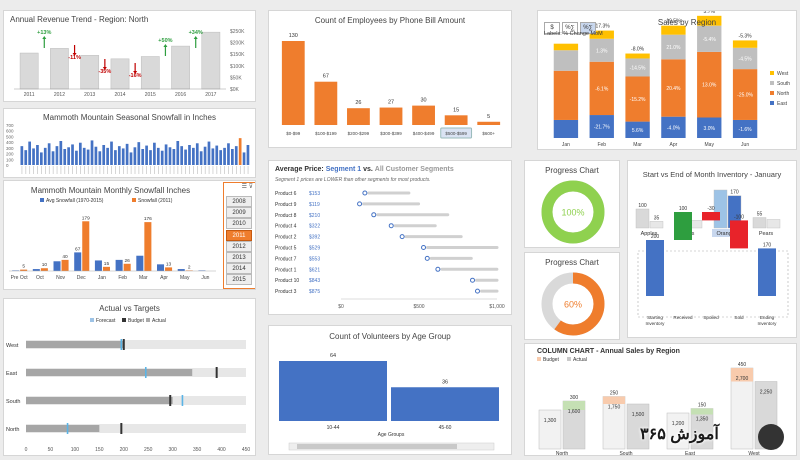 This screenshot has width=800, height=460. I want to click on price-value-label: $553, so click(314, 259).